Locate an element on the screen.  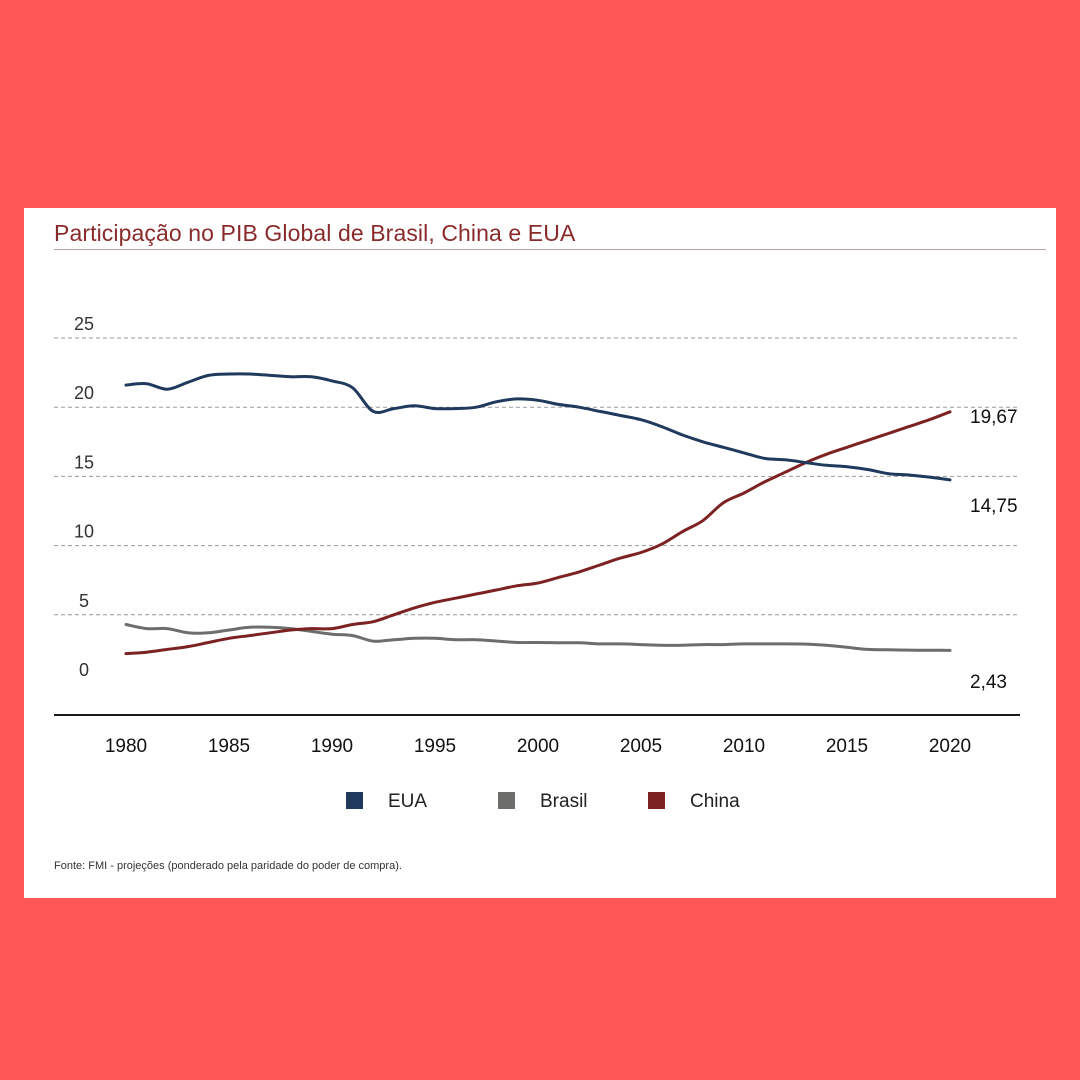
end-label-china: 19,67 is located at coordinates (994, 417).